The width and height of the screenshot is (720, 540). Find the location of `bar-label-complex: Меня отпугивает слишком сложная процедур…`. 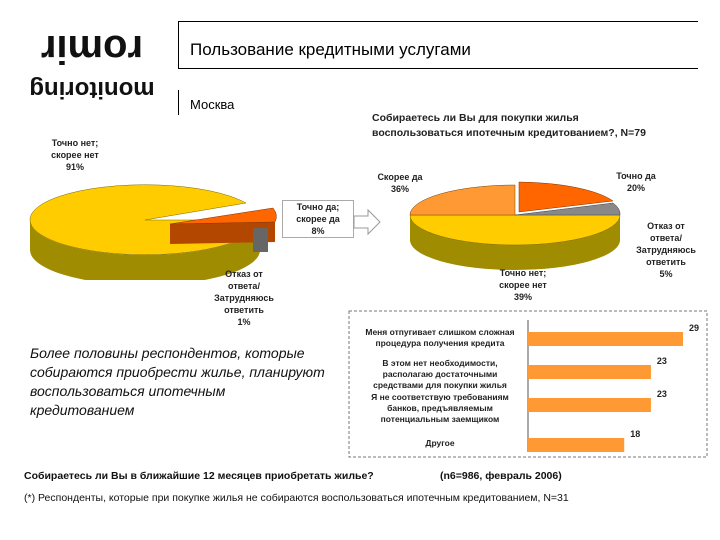

bar-label-complex: Меня отпугивает слишком сложная процедур… is located at coordinates (440, 337).